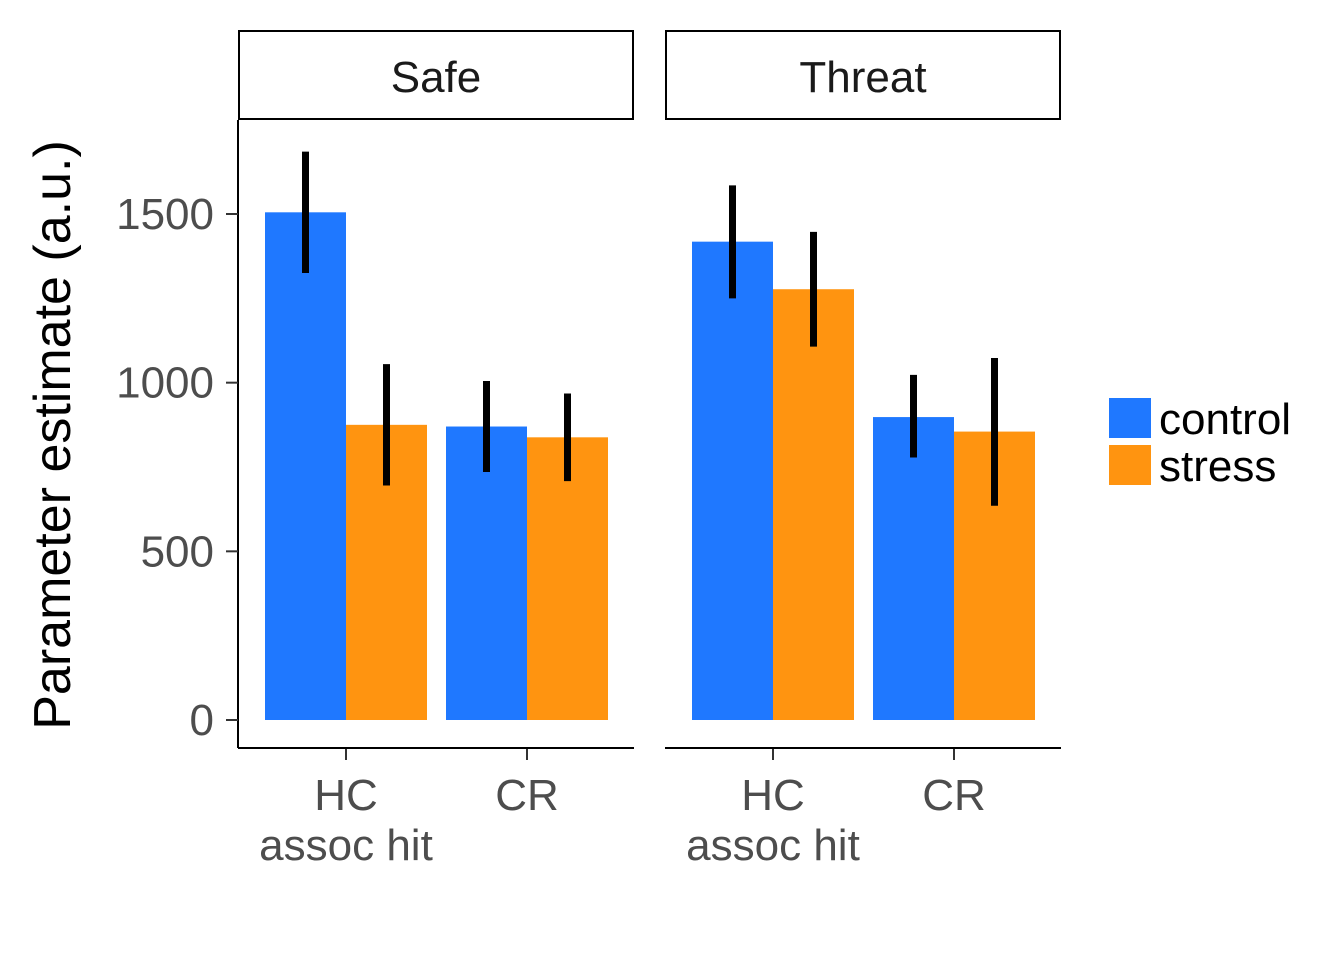  What do you see at coordinates (177, 434) in the screenshot?
I see `y-axis: 0 500 1000 1500` at bounding box center [177, 434].